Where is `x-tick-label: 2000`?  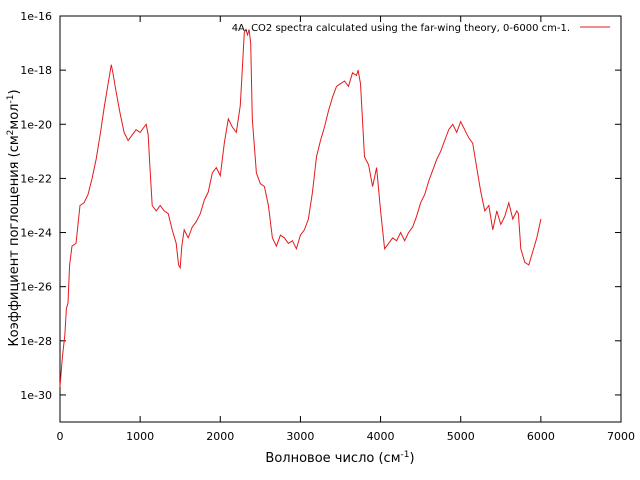 x-tick-label: 2000 is located at coordinates (220, 436).